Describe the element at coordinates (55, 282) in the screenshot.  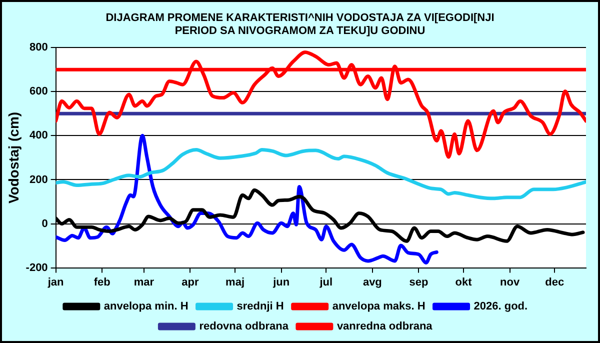
I see `x-tick-label: jan` at that location.